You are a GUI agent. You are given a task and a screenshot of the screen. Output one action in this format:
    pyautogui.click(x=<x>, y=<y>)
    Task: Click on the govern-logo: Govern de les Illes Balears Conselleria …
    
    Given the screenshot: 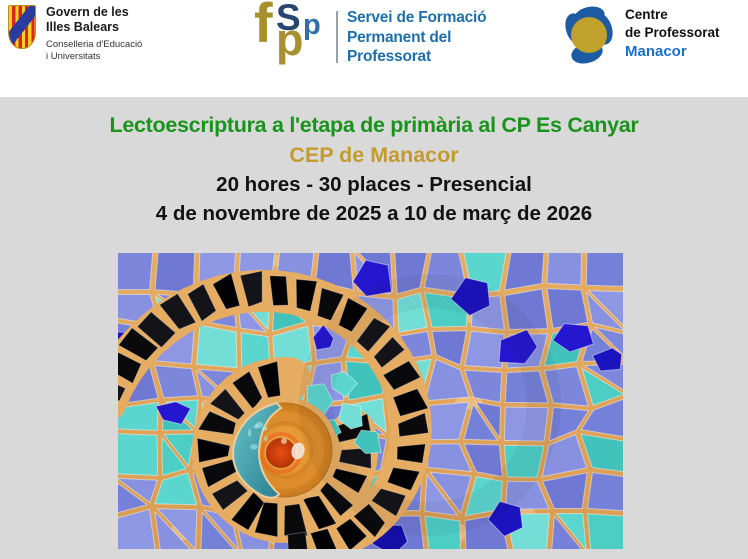 What is the action you would take?
    pyautogui.click(x=75, y=34)
    